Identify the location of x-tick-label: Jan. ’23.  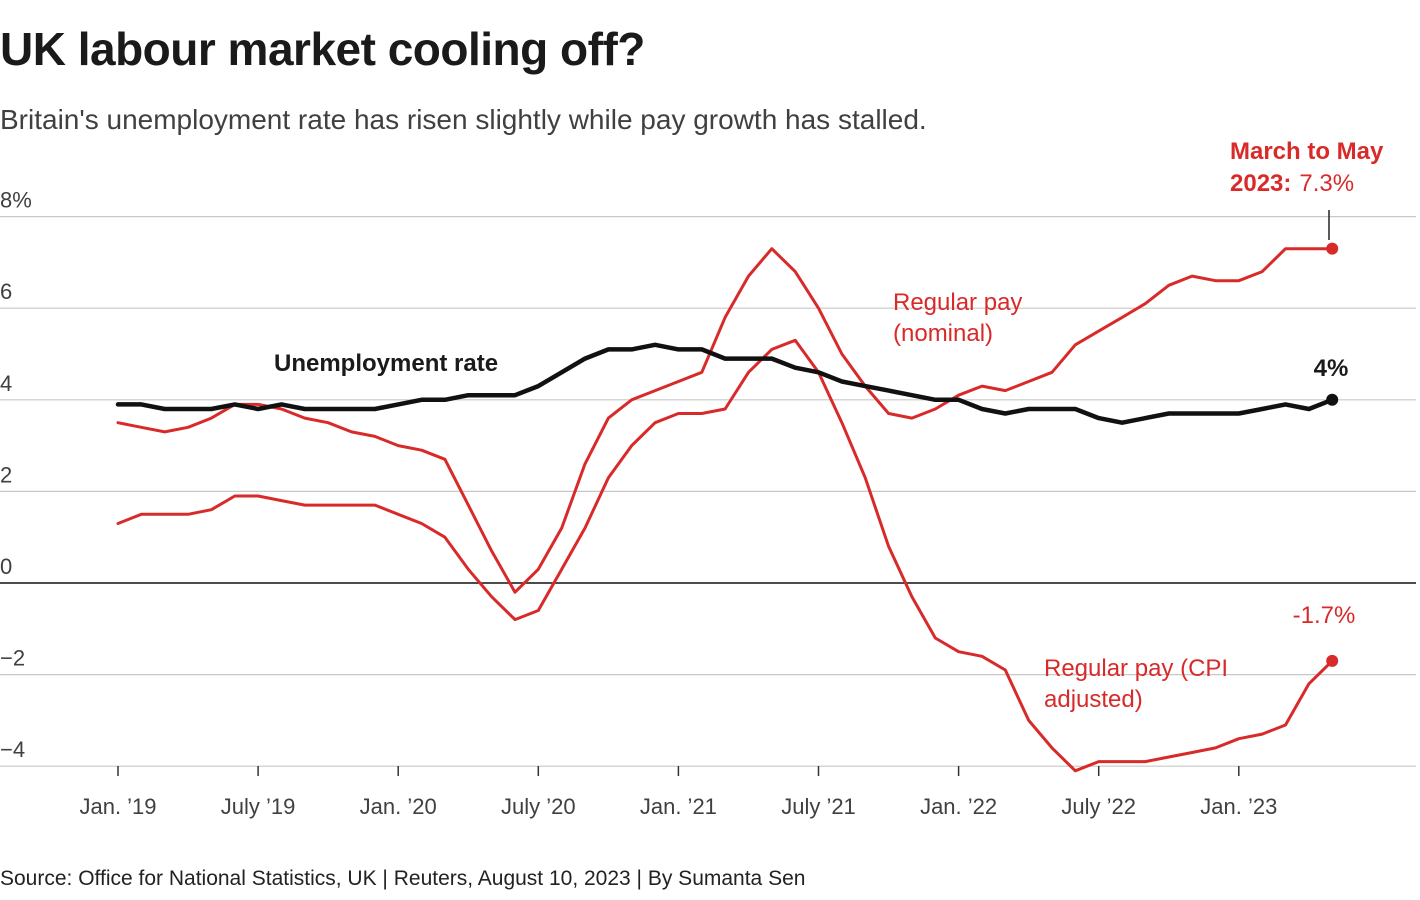
(1238, 806).